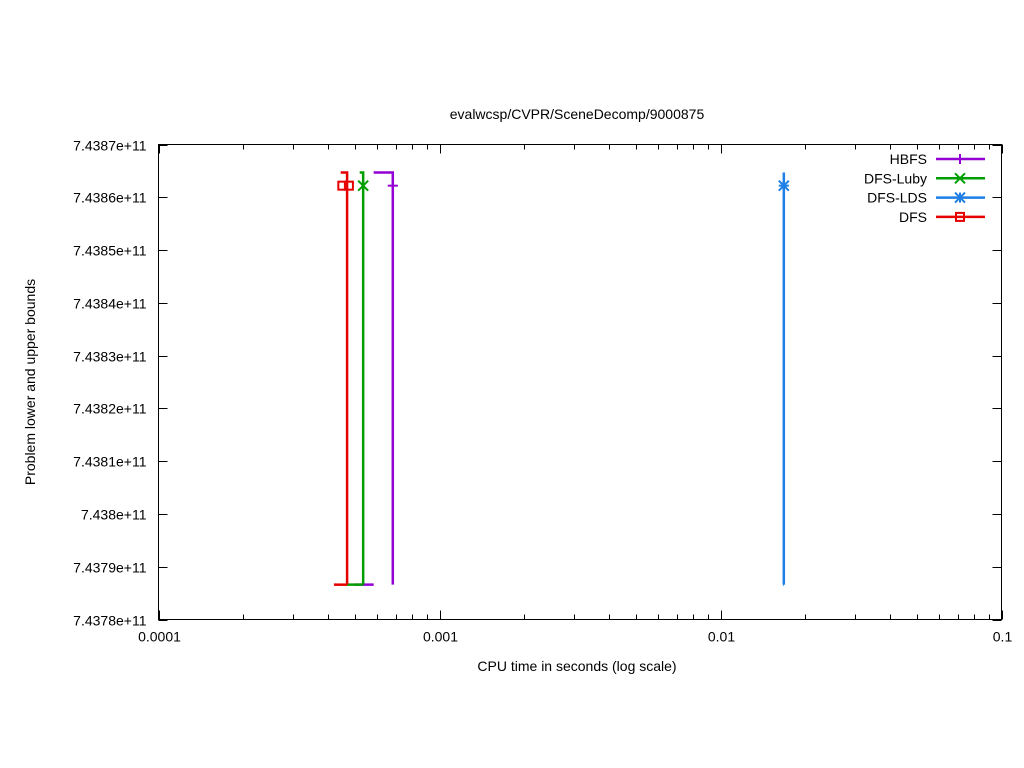 This screenshot has width=1024, height=768. Describe the element at coordinates (924, 188) in the screenshot. I see `legend: HBFS DFS-Luby DFS-LDS DFS` at that location.